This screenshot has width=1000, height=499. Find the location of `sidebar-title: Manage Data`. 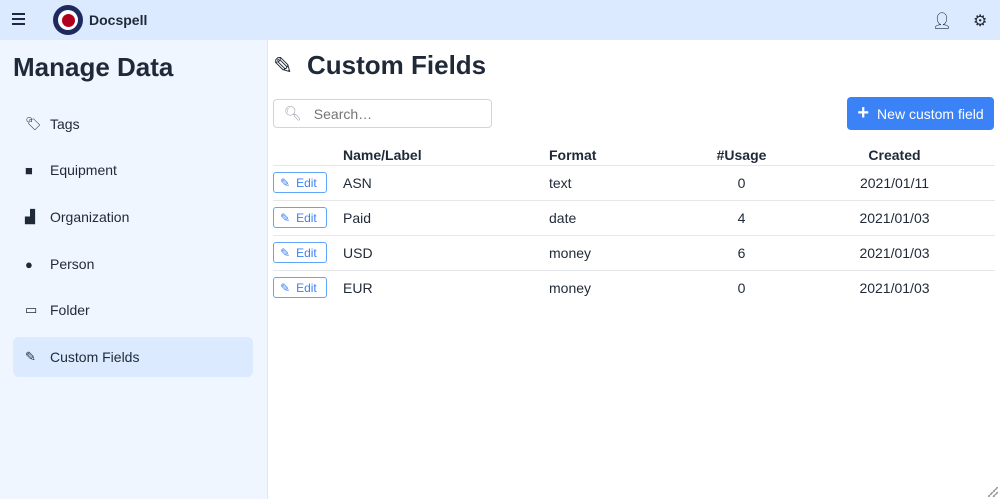

sidebar-title: Manage Data is located at coordinates (93, 67).